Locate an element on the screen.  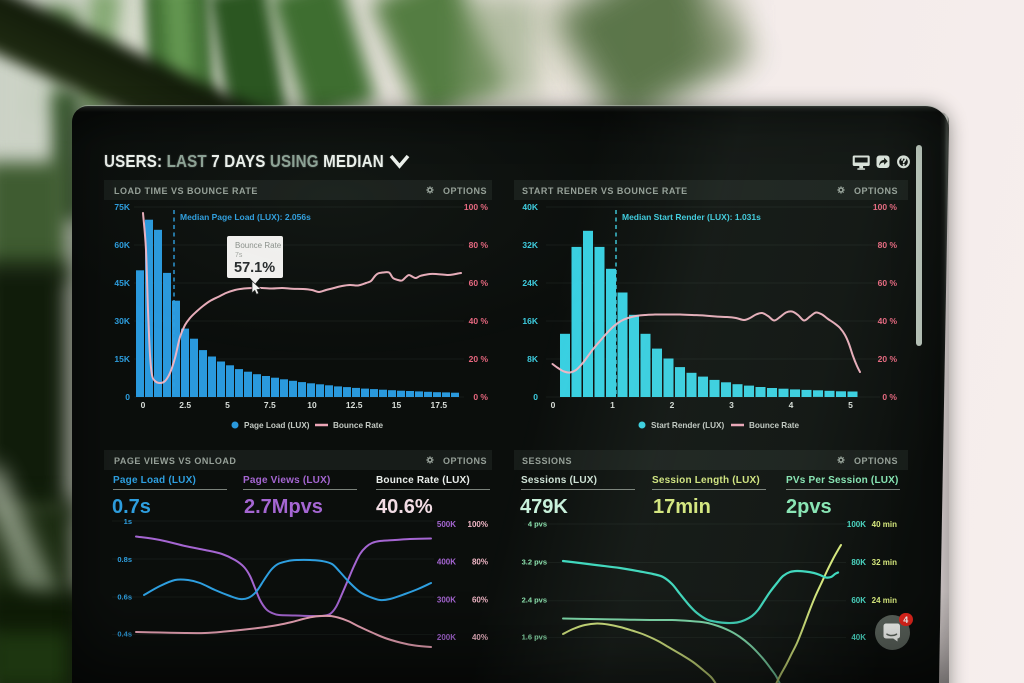
svg-text: 45K is located at coordinates (122, 283).